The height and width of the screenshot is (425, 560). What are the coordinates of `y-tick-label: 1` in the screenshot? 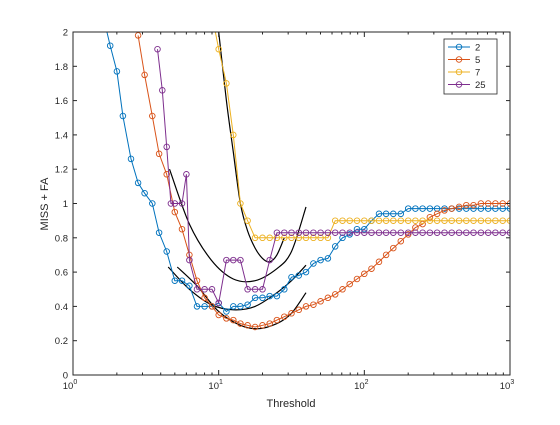 It's located at (65, 204).